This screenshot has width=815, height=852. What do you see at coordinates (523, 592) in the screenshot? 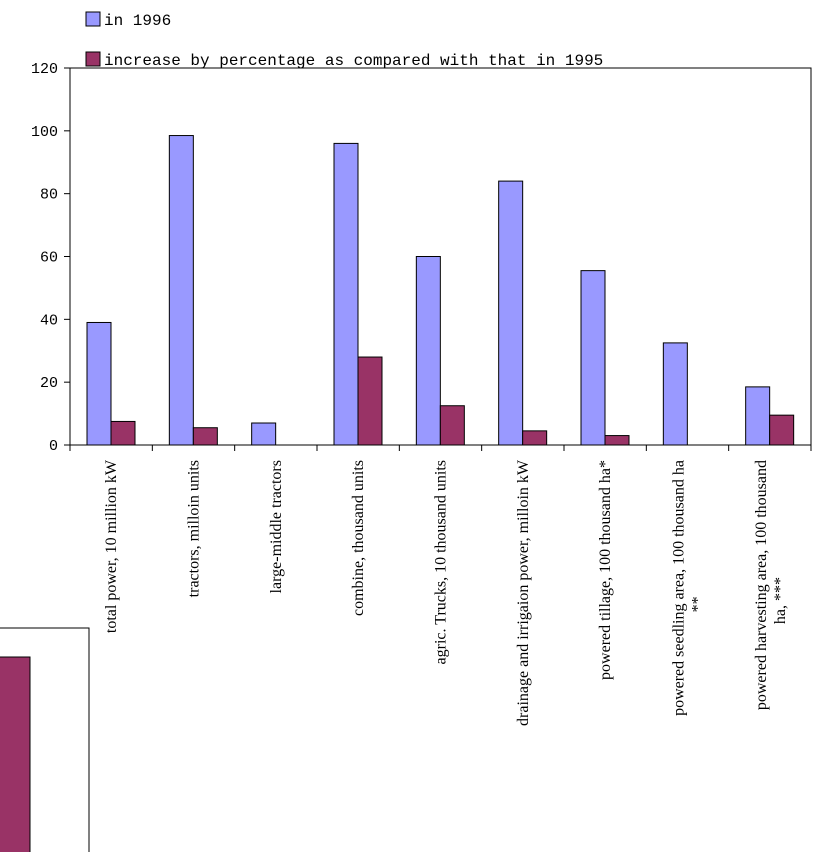
I see `x-category-label: drainage and irrigaion power, milloin kW` at bounding box center [523, 592].